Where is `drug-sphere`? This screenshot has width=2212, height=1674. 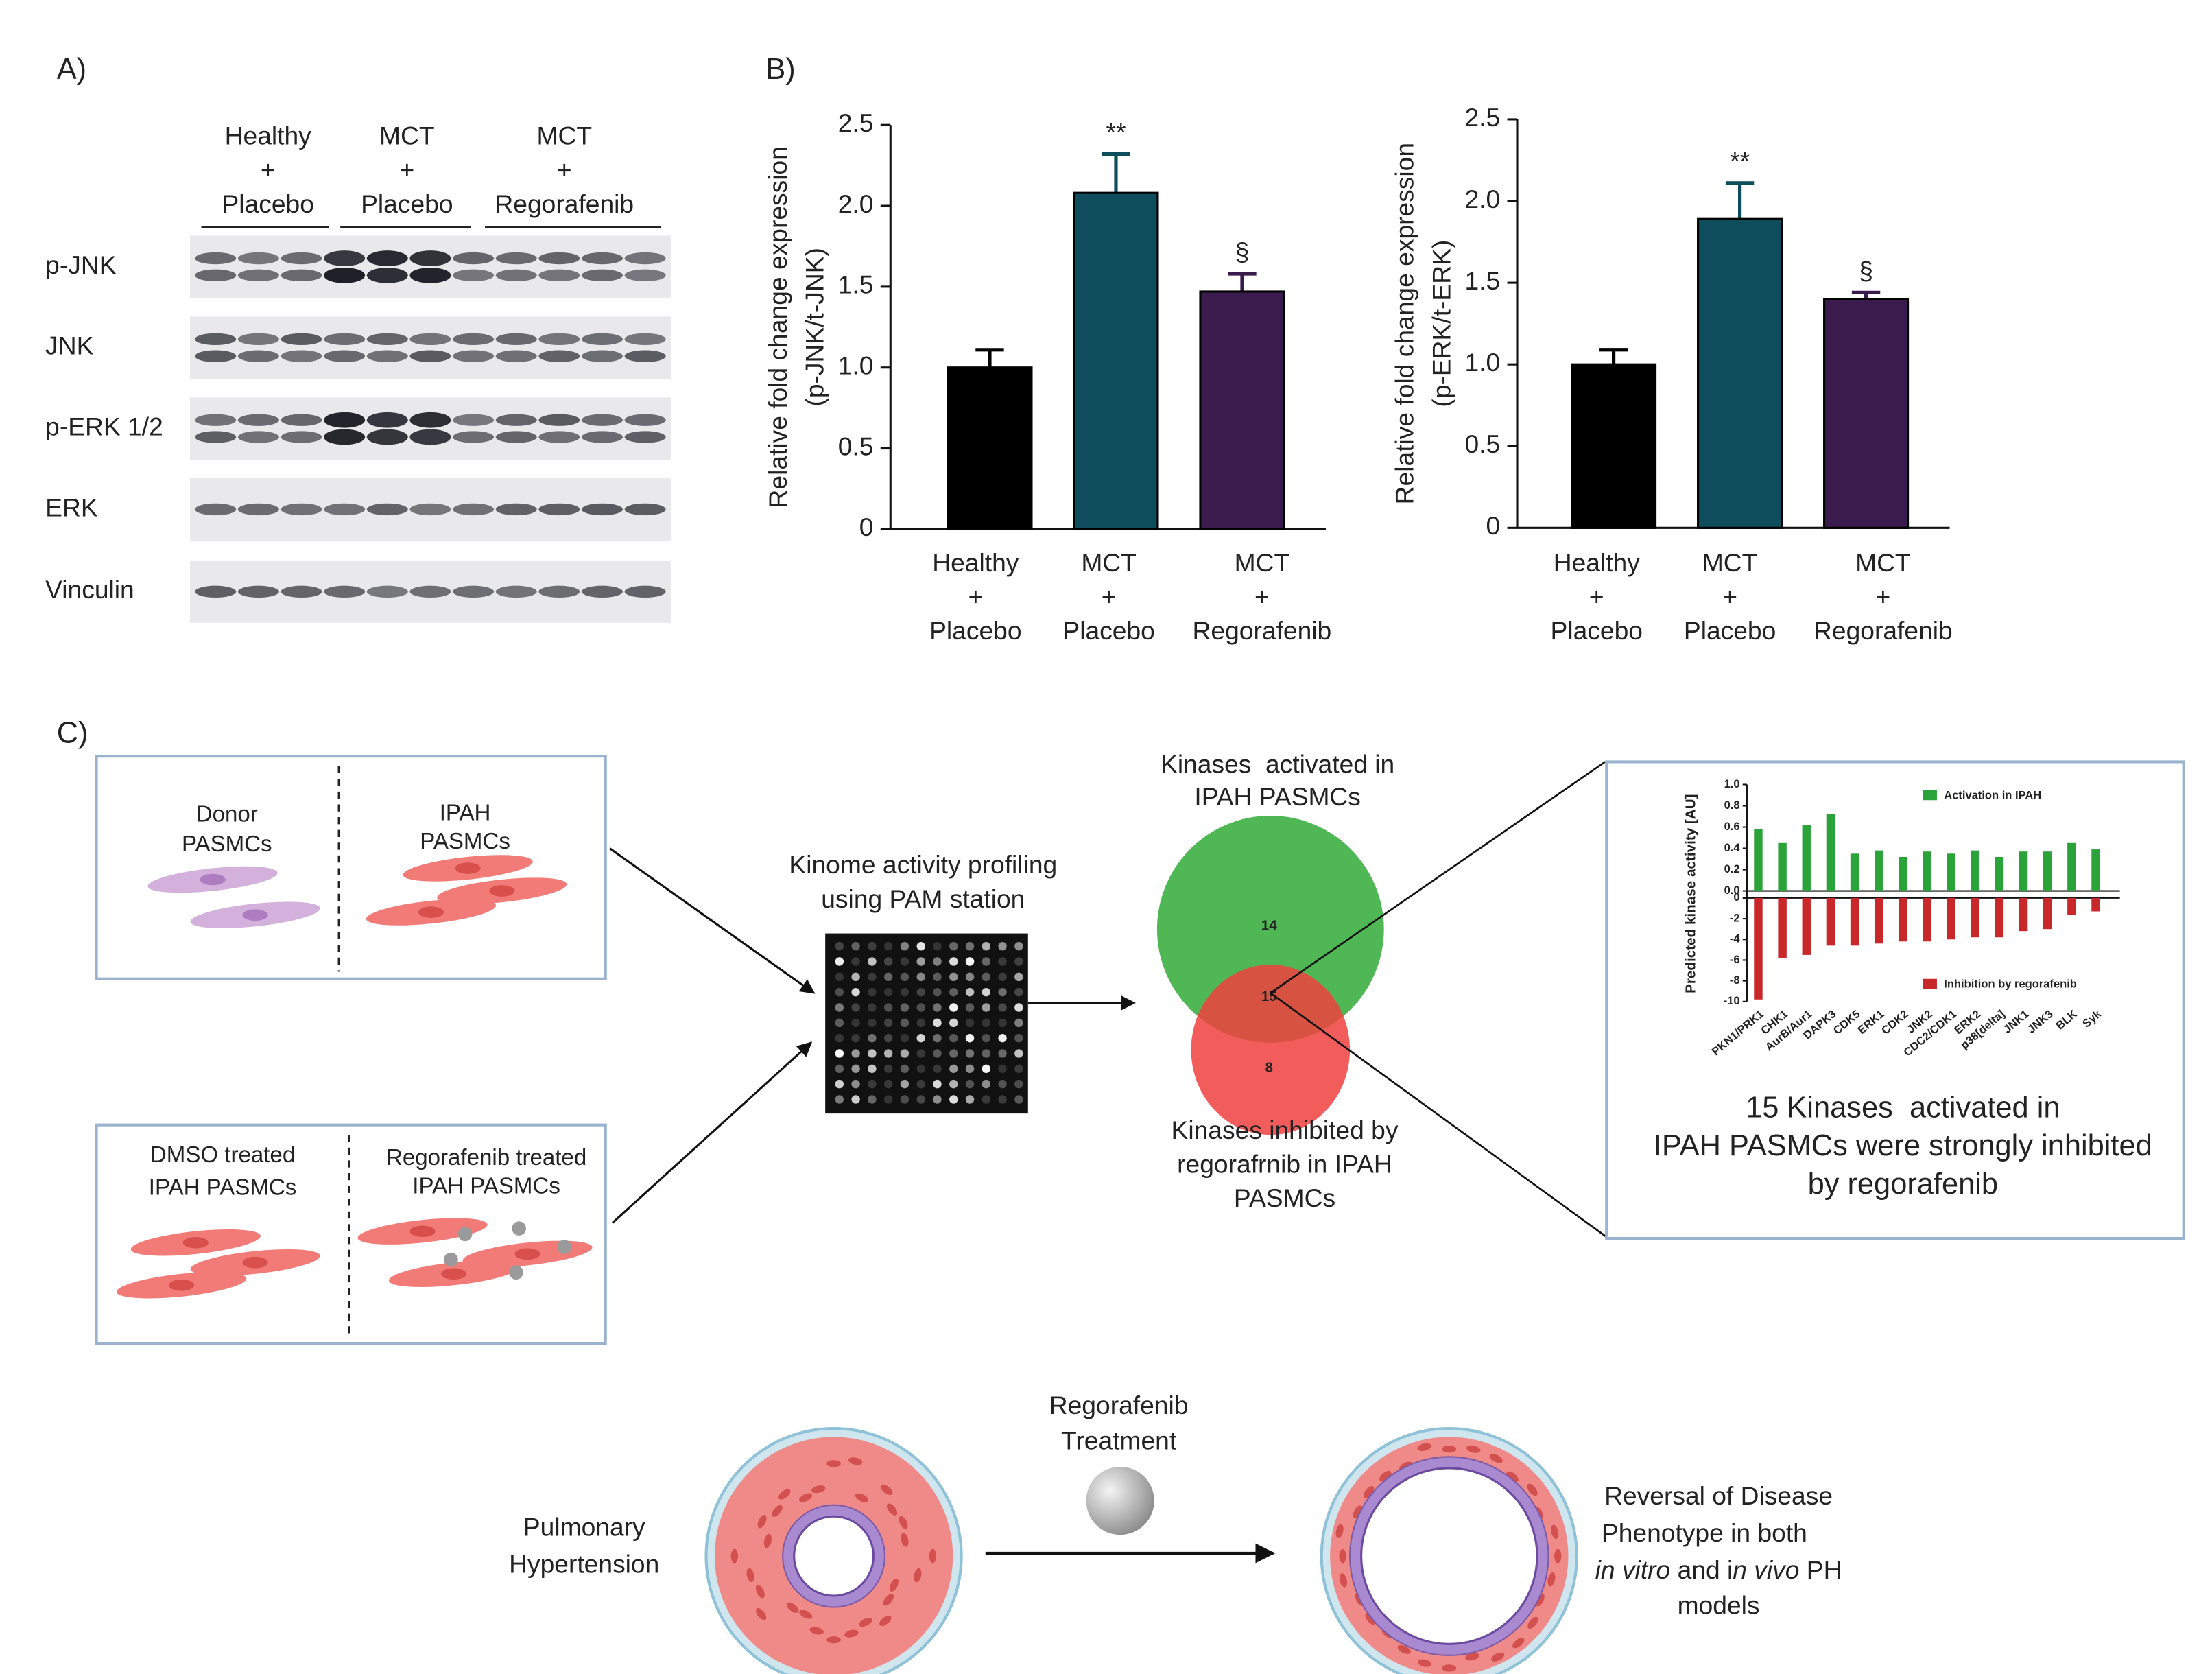
drug-sphere is located at coordinates (1120, 1500).